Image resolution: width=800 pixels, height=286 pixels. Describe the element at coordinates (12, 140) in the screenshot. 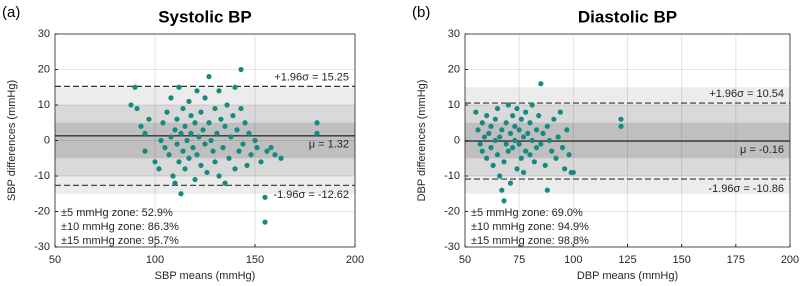

I see `y-axis-label: SBP differences (mmHg)` at that location.